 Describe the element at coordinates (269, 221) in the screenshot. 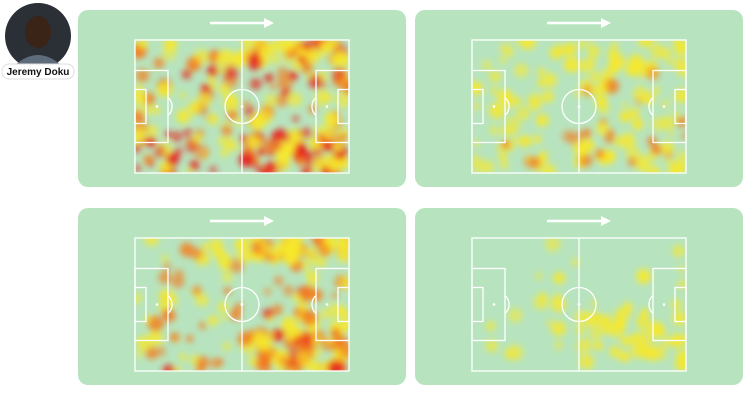

I see `arrow-head` at that location.